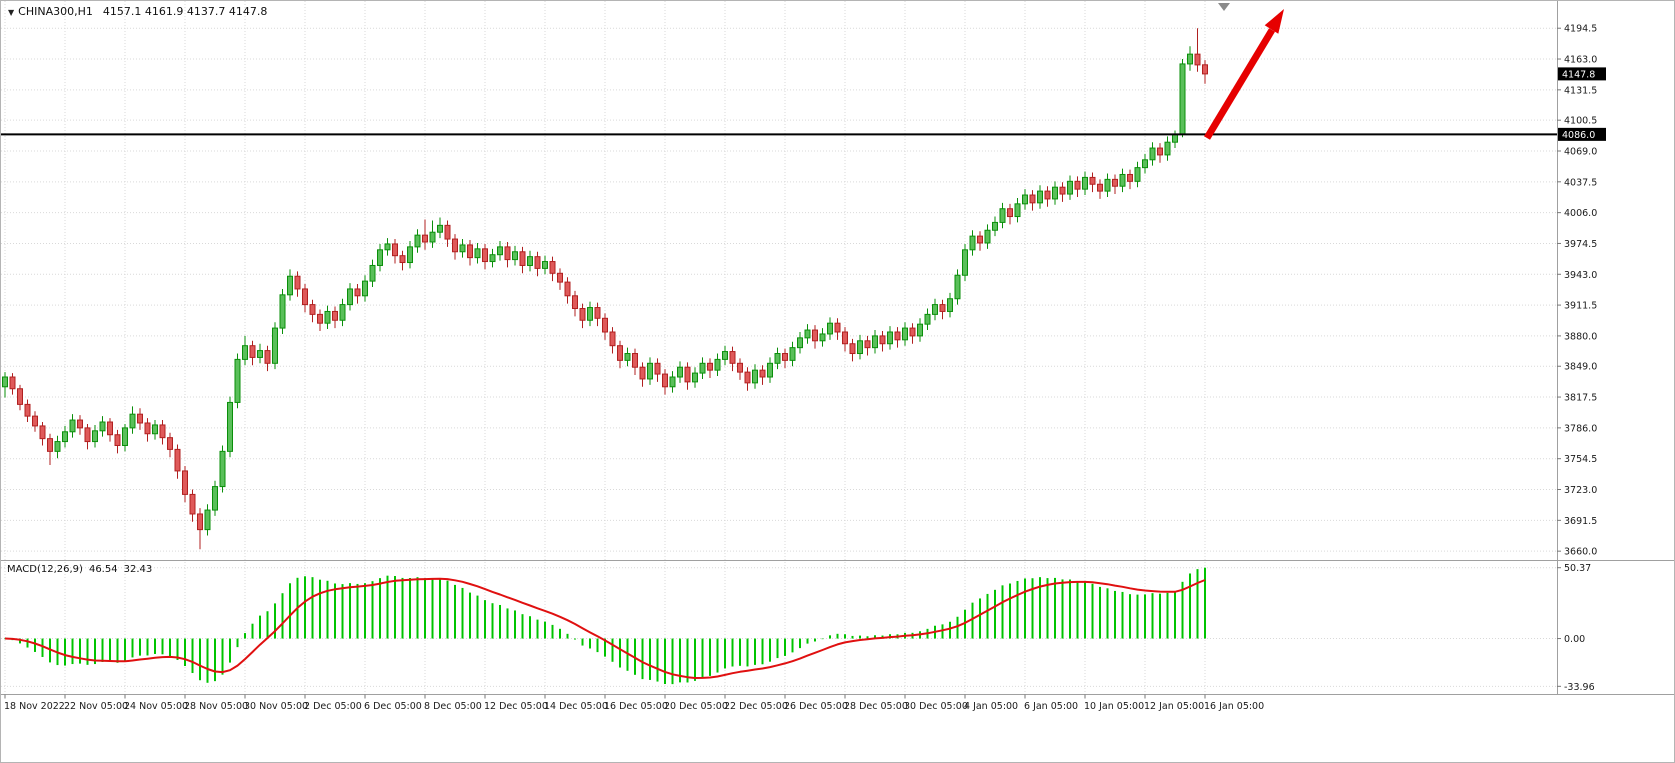 This screenshot has width=1675, height=763. I want to click on price-axis-label: 3911.5, so click(1580, 306).